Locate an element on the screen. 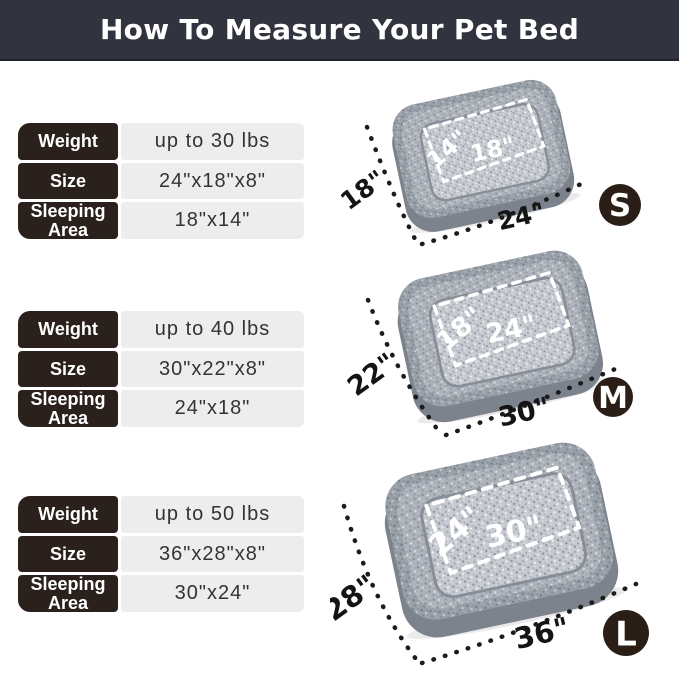 The height and width of the screenshot is (673, 679). size-value: 36"x28"x8" is located at coordinates (212, 554).